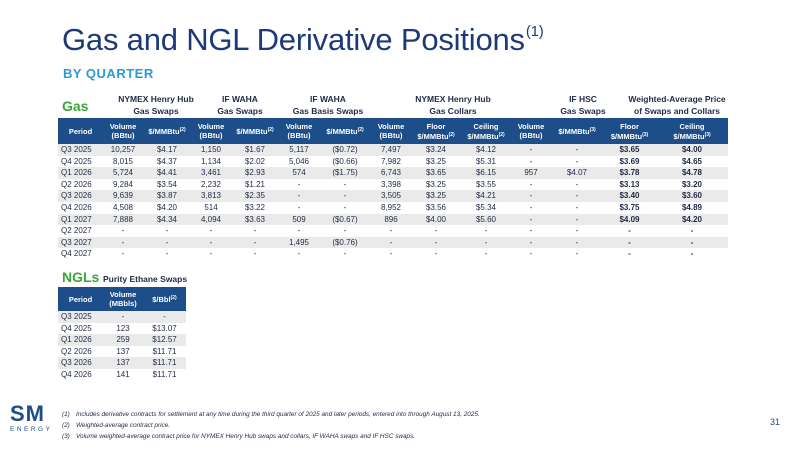 This screenshot has width=800, height=450. I want to click on ngl-row: Q2 2026 137 $11.71, so click(122, 351).